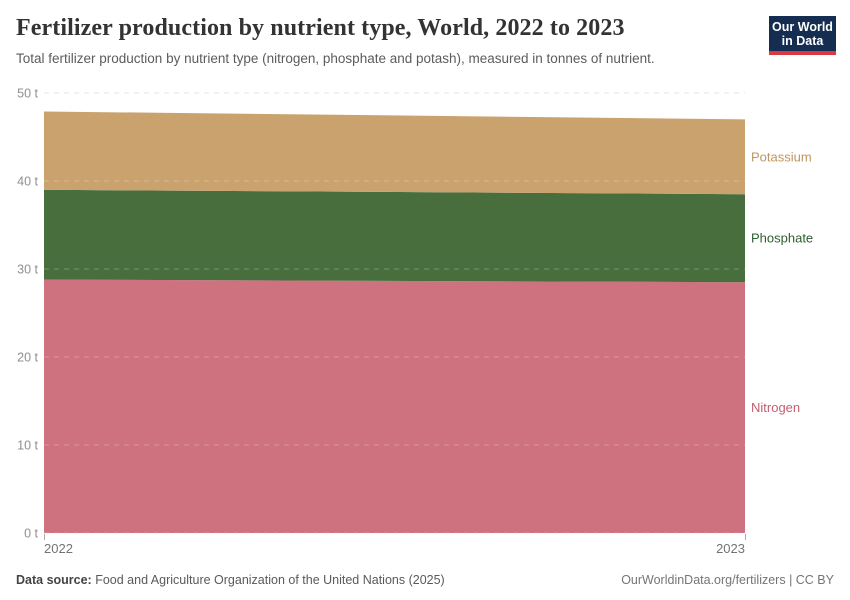  I want to click on y-axis-tick-label: 10 t, so click(27, 446).